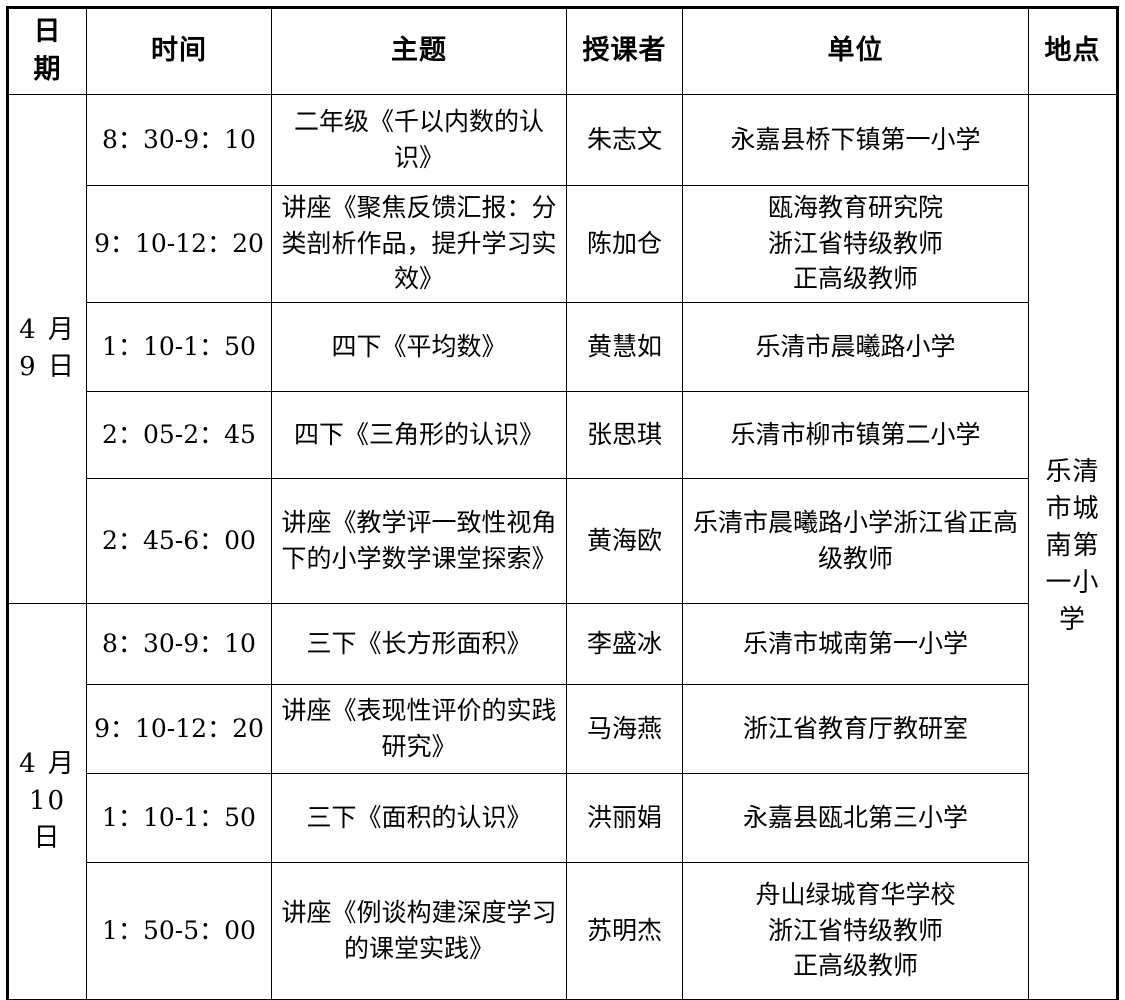  I want to click on table-row: 9：10-12：20 讲座《表现性评价的实践研究》 马海燕 浙江省教育厅教研室, so click(563, 728).